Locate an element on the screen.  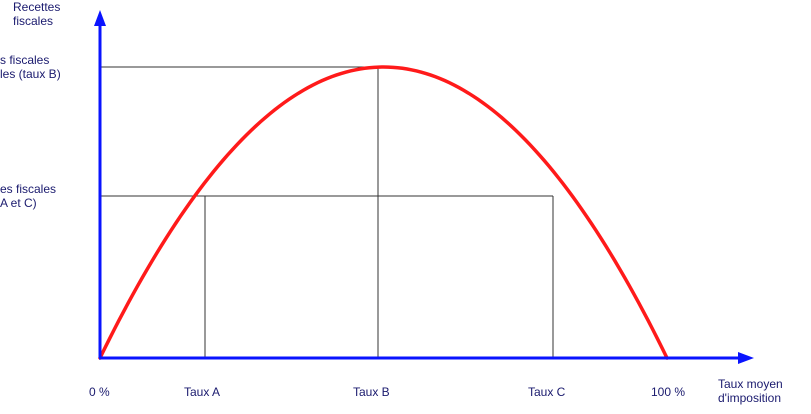
tick-taux-c: Taux C is located at coordinates (547, 392).